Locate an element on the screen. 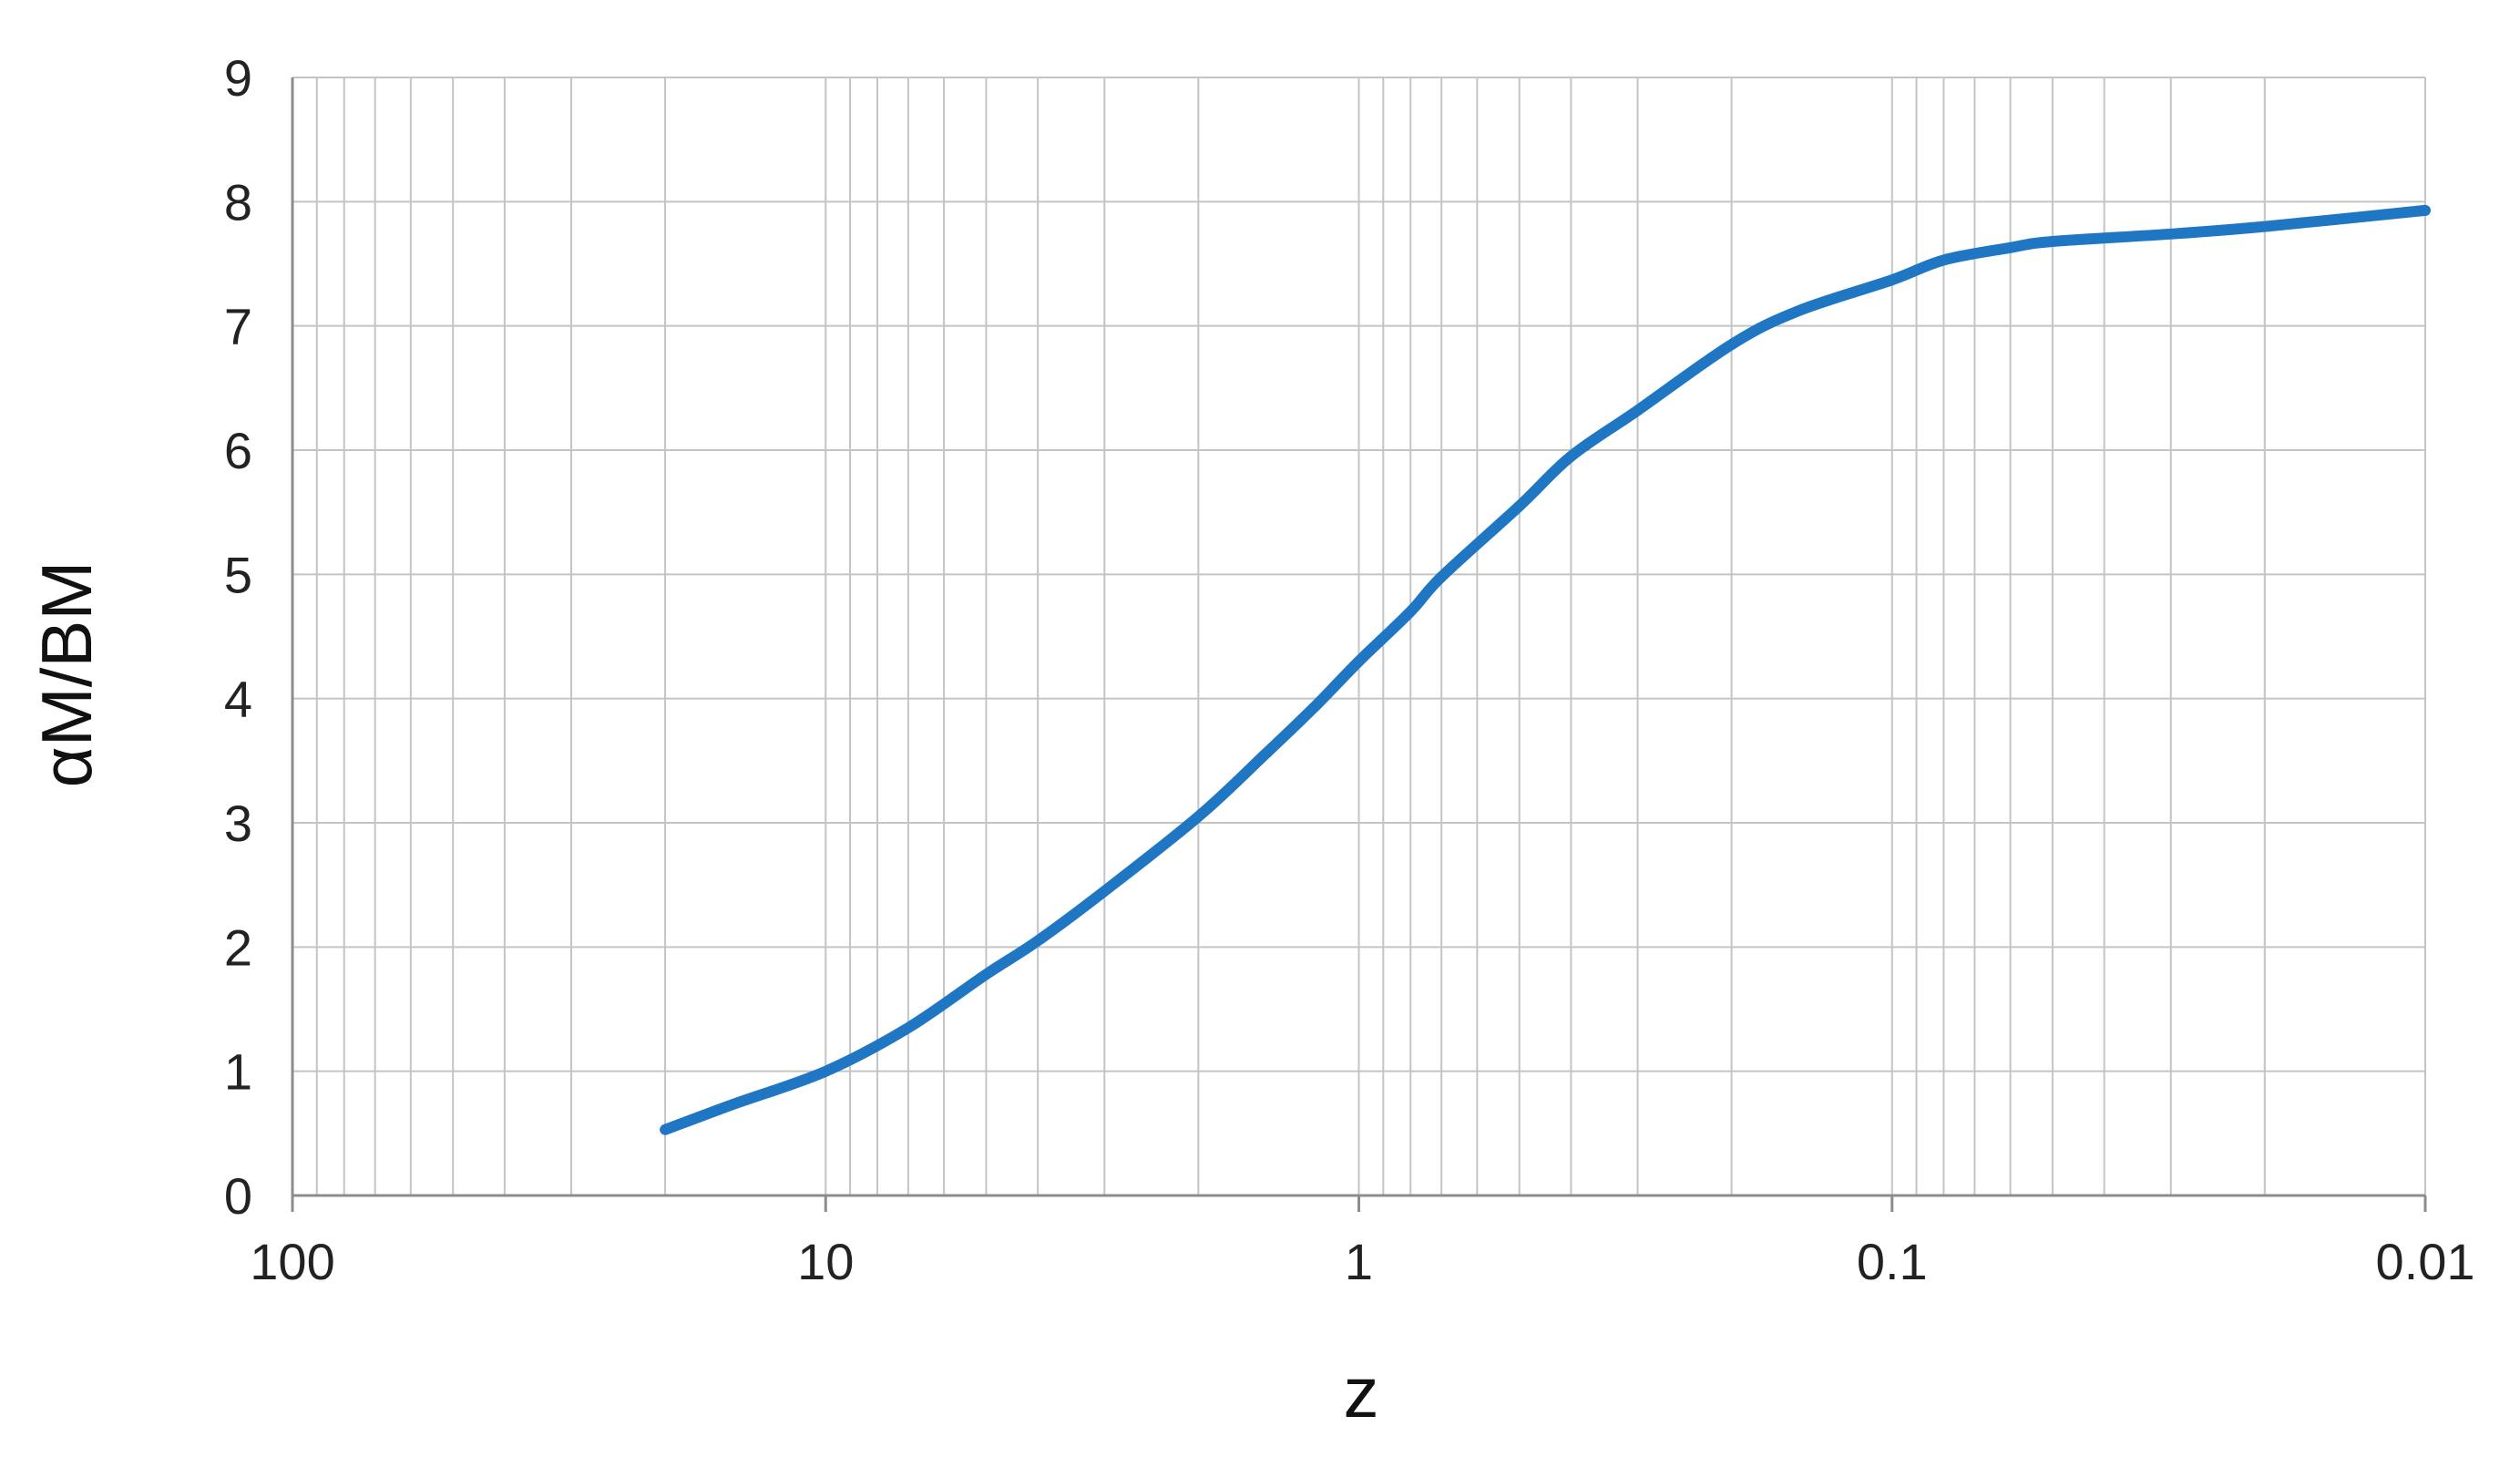 This screenshot has width=2520, height=1457. y-tick-label: 7 is located at coordinates (238, 327).